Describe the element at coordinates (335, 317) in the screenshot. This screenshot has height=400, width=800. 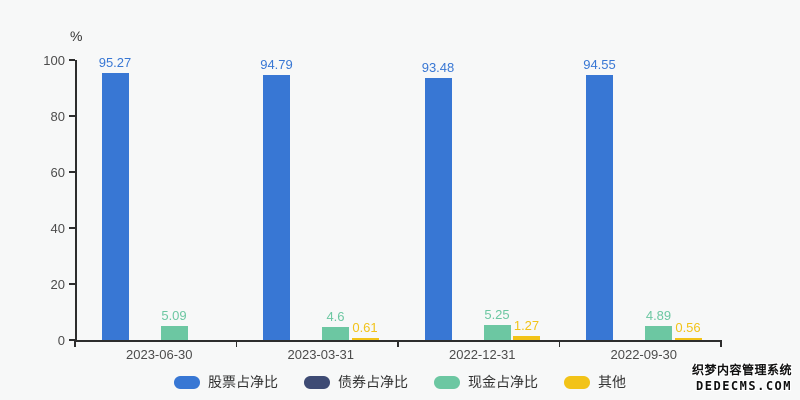
I see `bar-value-label: 4.6` at that location.